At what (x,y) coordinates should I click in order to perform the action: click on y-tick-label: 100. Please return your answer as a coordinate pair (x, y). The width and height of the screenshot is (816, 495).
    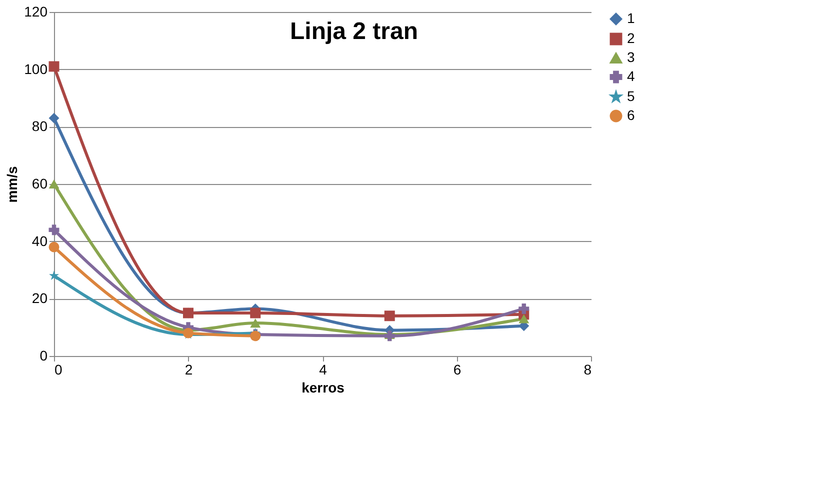
    Looking at the image, I should click on (36, 68).